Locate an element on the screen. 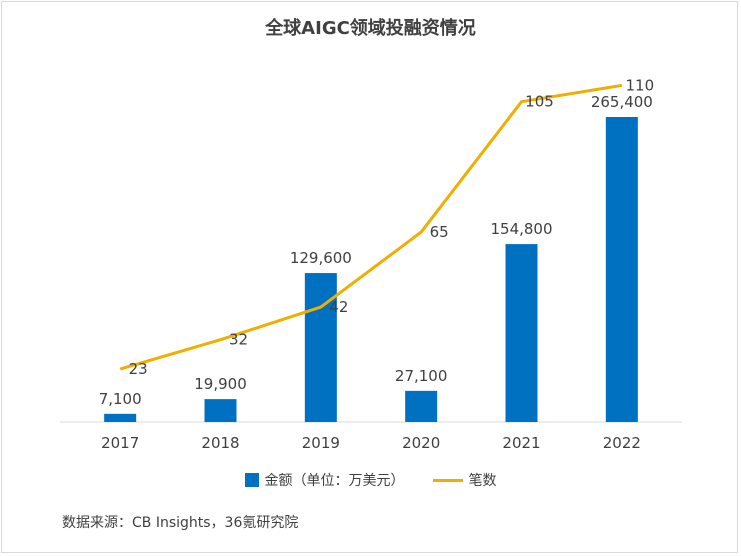  bar-label-2020: 27,100 is located at coordinates (421, 376).